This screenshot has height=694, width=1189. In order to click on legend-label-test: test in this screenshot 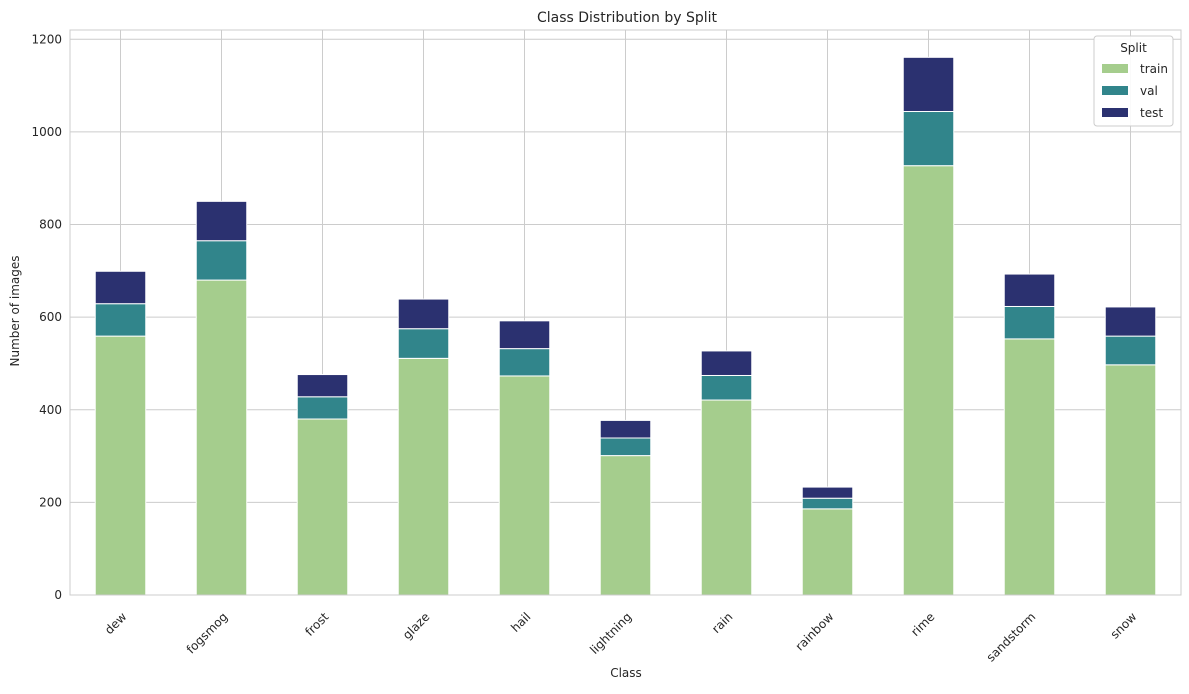, I will do `click(1151, 113)`.